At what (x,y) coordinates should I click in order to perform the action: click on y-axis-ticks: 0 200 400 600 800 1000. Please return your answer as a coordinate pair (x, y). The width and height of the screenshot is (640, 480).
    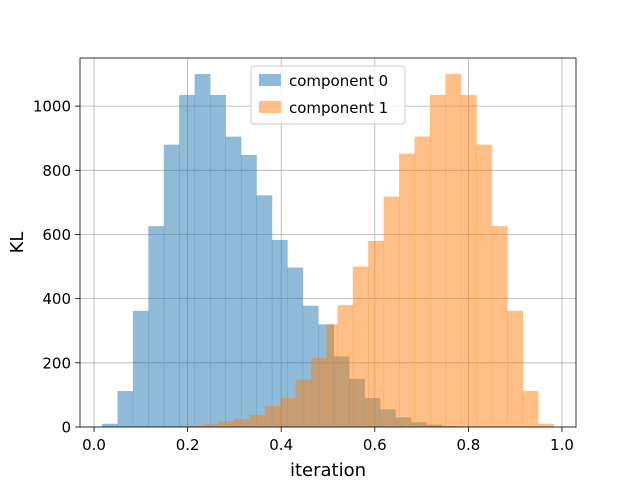
    Looking at the image, I should click on (56, 267).